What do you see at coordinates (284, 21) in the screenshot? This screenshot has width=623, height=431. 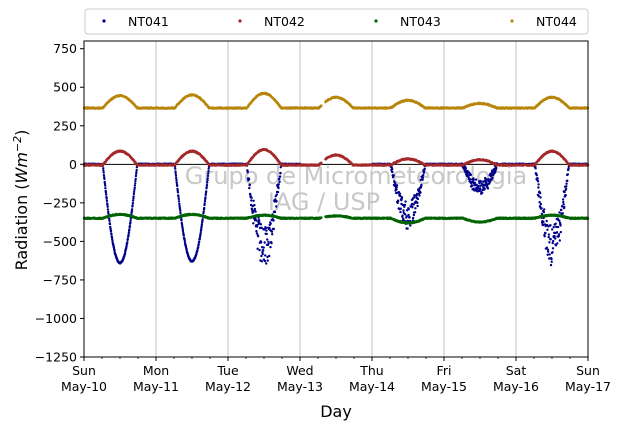 I see `legend-label-nt042: NT042` at bounding box center [284, 21].